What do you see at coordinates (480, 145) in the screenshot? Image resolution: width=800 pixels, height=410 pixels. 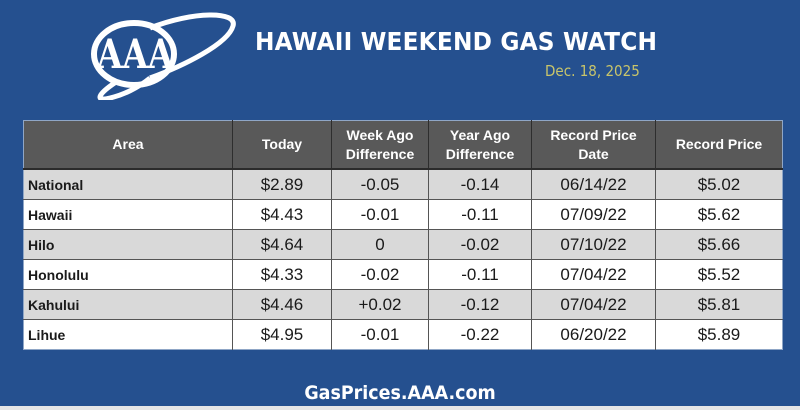 I see `column-header-year-ago-difference: Year Ago Difference` at bounding box center [480, 145].